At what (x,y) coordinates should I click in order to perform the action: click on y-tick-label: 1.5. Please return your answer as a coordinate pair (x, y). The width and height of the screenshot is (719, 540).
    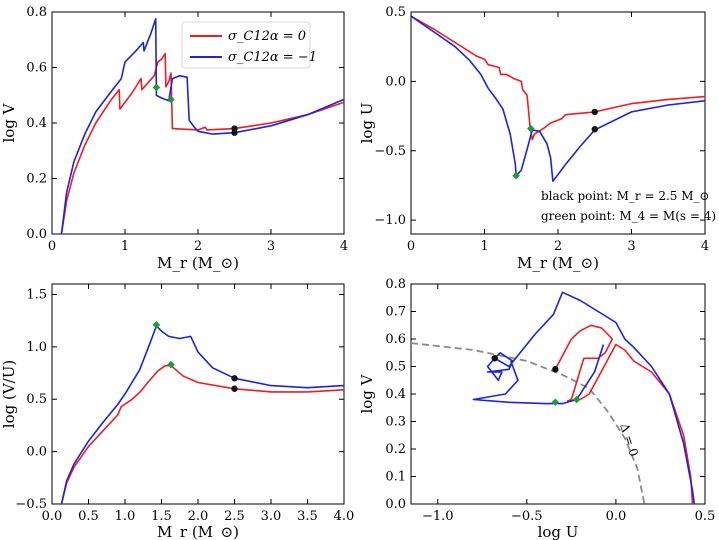
    Looking at the image, I should click on (36, 294).